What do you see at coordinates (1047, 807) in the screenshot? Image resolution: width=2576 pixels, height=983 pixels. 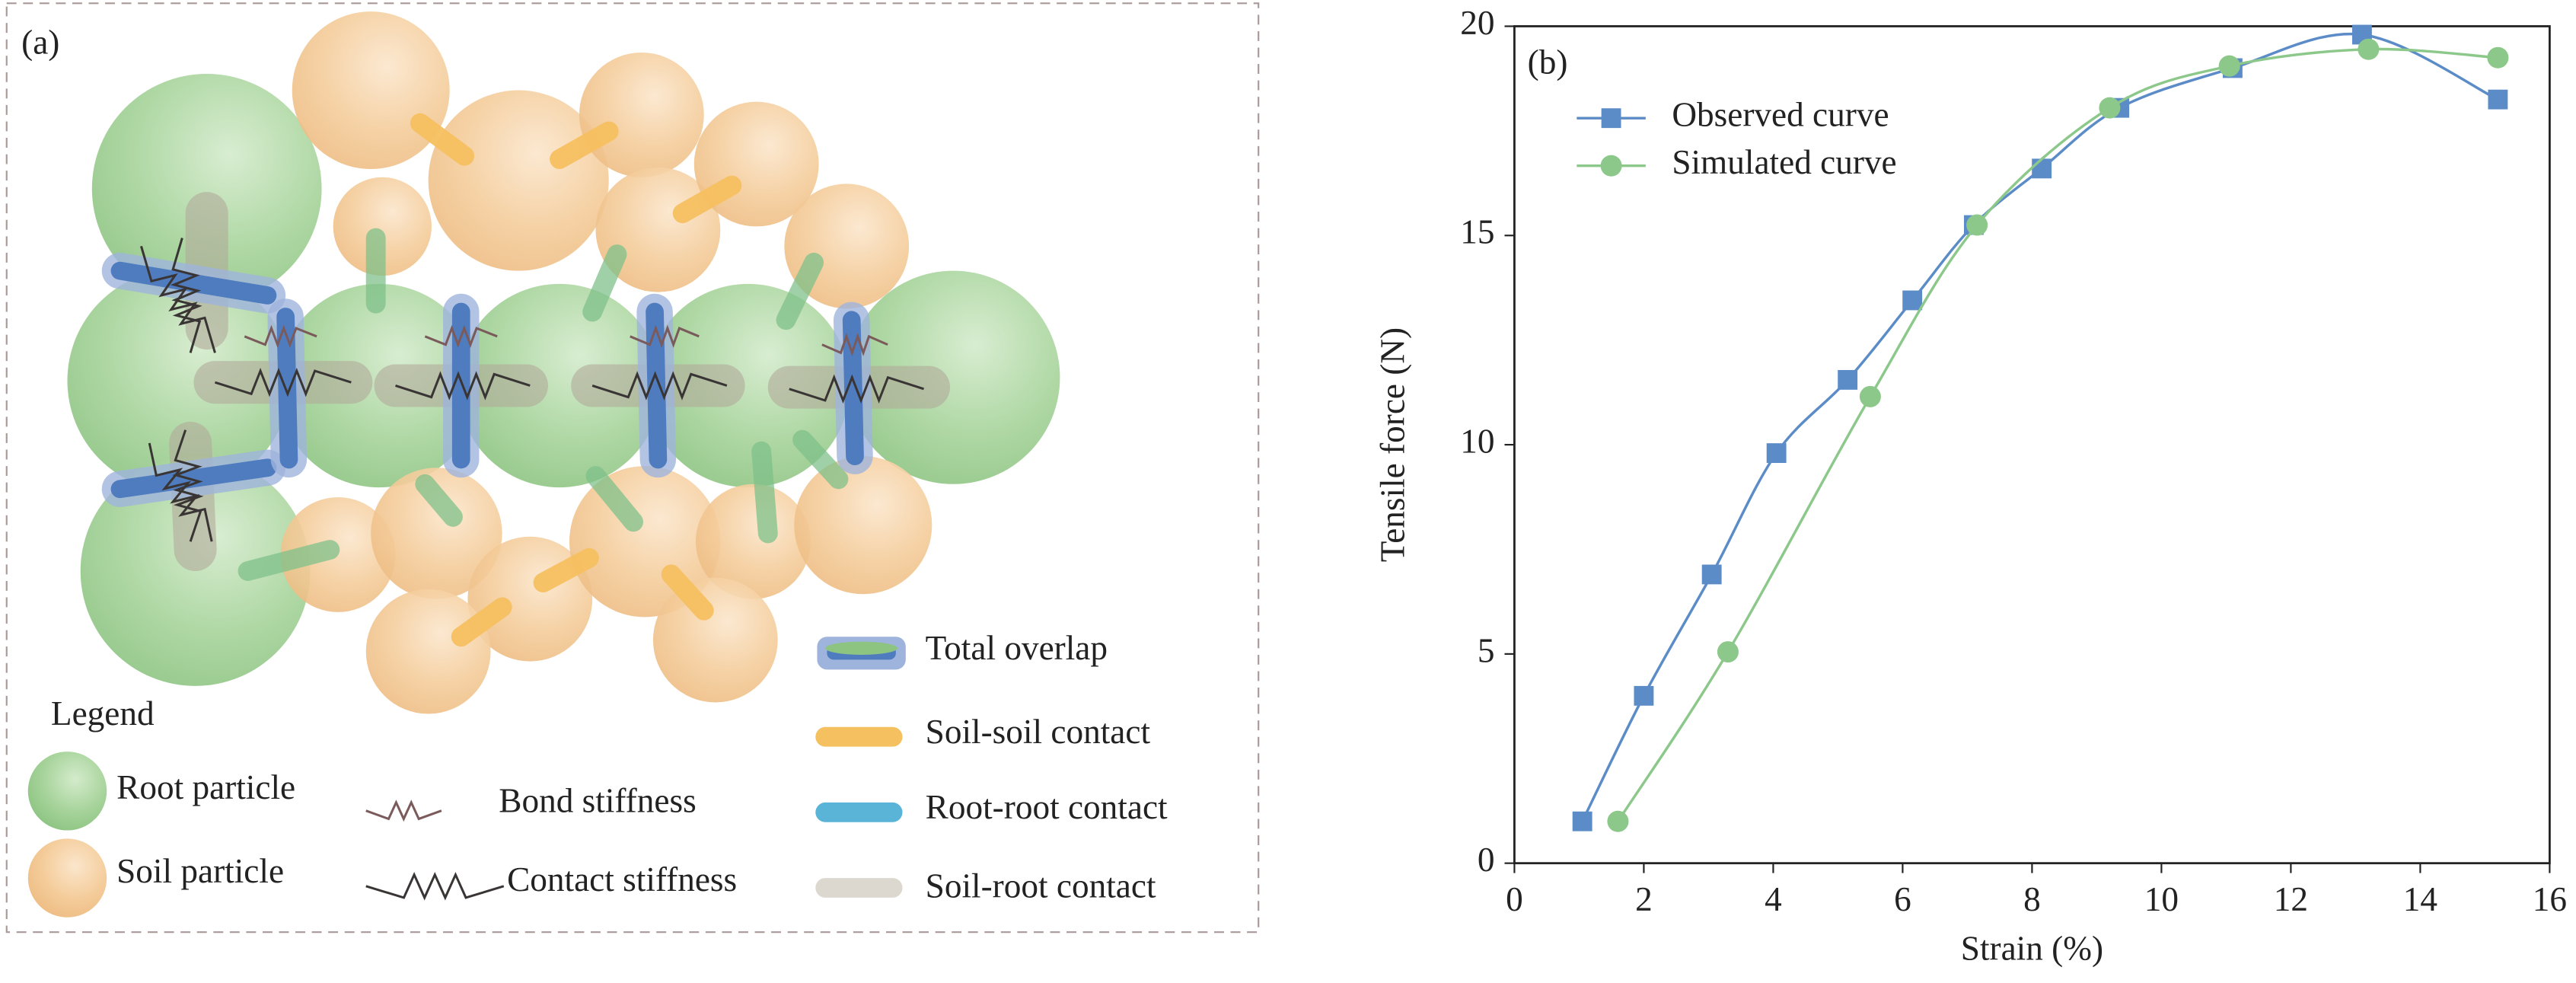 I see `legend-text: Root-root contact` at bounding box center [1047, 807].